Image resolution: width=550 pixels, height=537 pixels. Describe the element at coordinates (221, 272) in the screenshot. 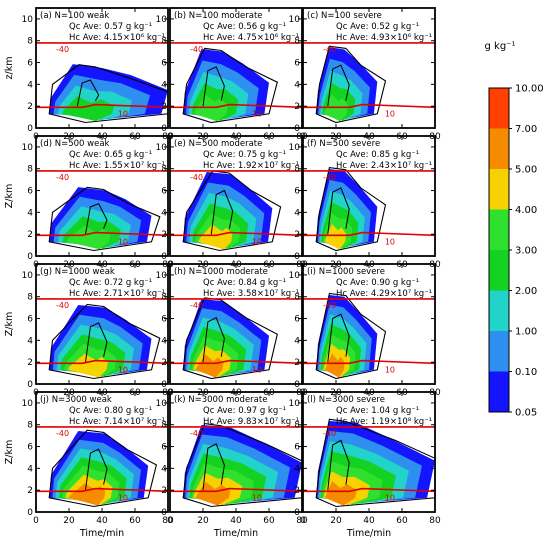

I see `panel-title: (h) N=1000 moderate` at that location.